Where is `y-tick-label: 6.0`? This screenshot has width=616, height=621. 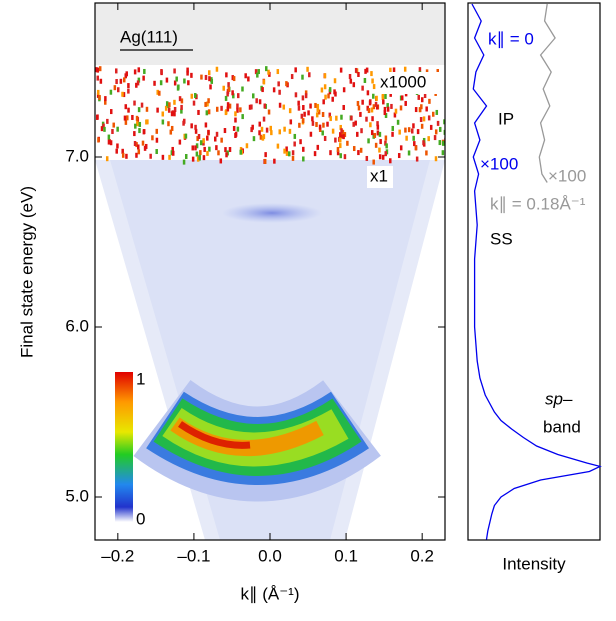 y-tick-label: 6.0 is located at coordinates (77, 325).